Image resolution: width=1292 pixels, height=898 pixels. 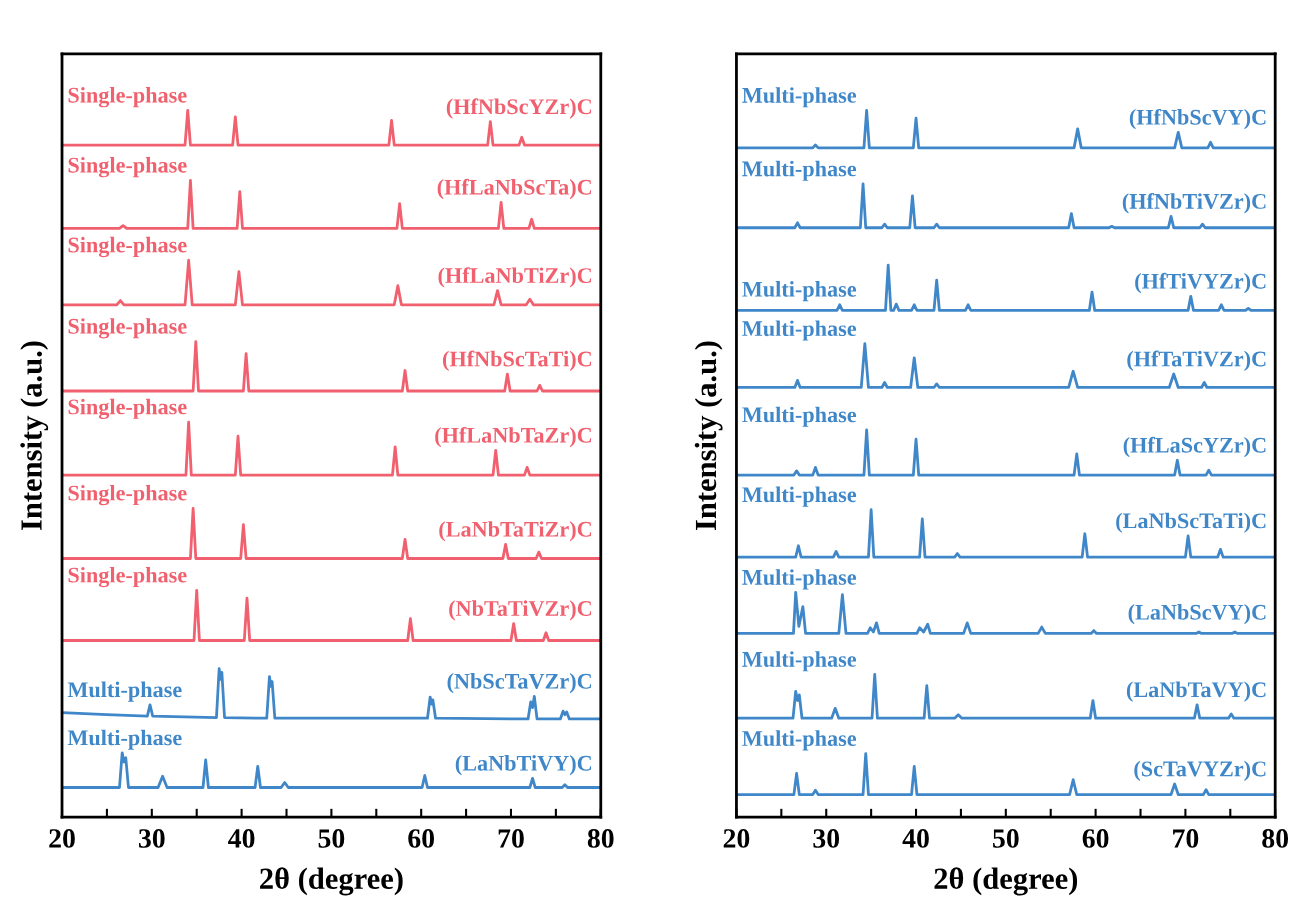 I want to click on series-label: (LaNbTaVY)C, so click(x=1196, y=691).